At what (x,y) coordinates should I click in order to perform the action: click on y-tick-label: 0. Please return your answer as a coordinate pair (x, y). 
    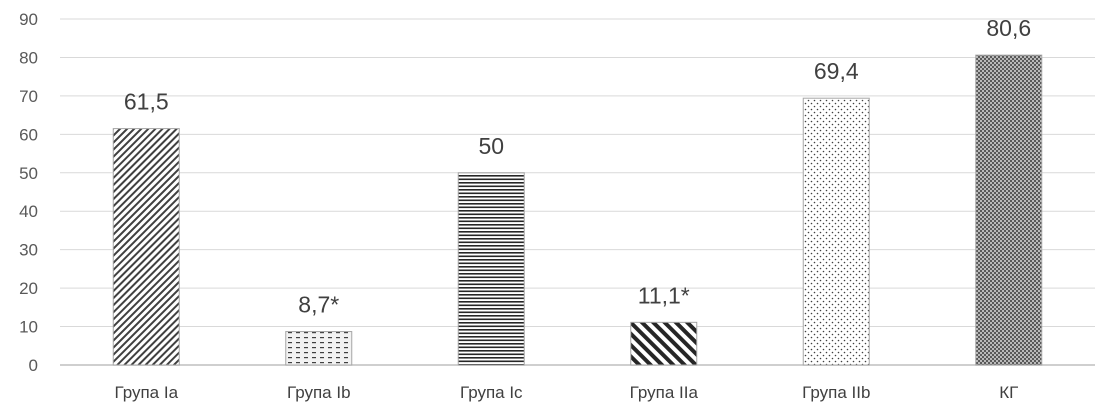
    Looking at the image, I should click on (33, 365).